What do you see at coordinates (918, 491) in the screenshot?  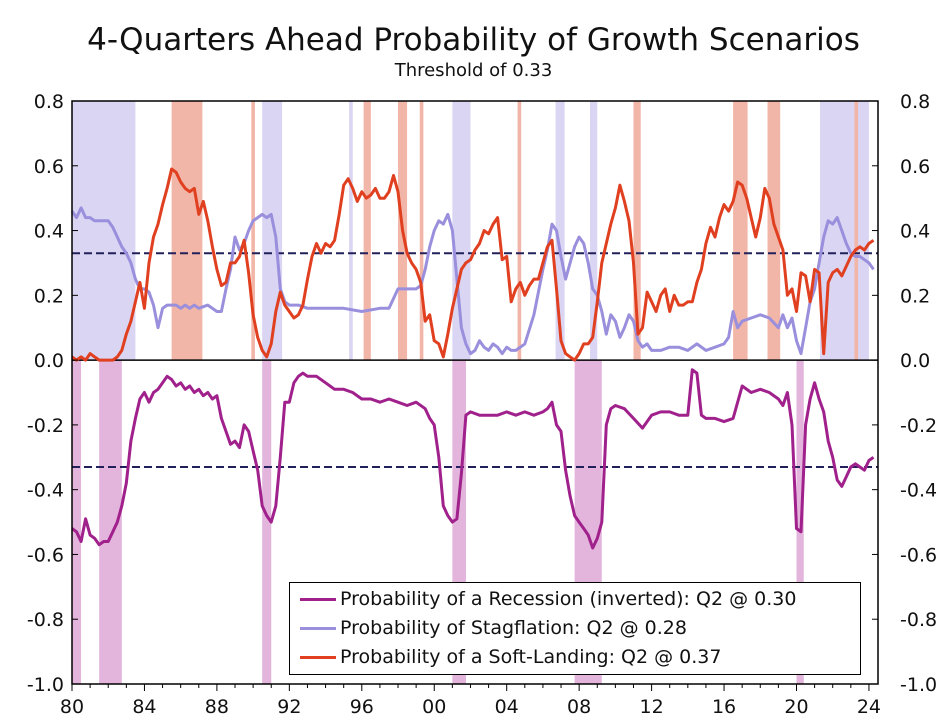 I see `y-tick-label-right: -0.4` at bounding box center [918, 491].